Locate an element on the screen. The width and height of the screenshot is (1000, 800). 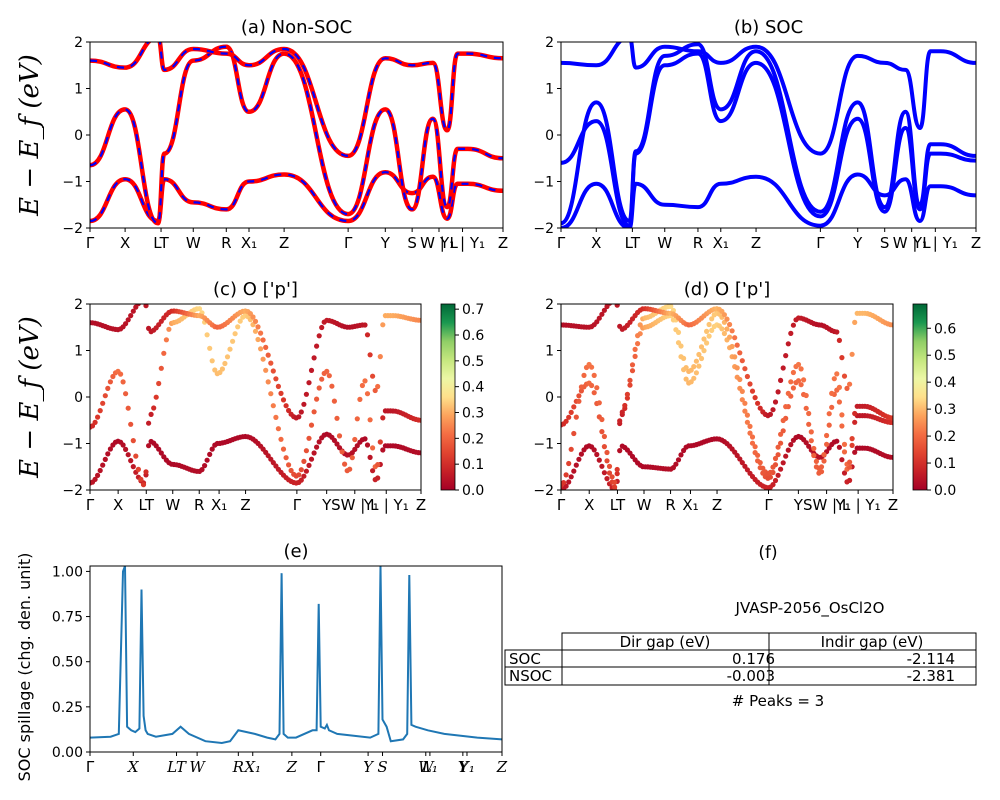
ytick-label-b: −1 is located at coordinates (543, 183).